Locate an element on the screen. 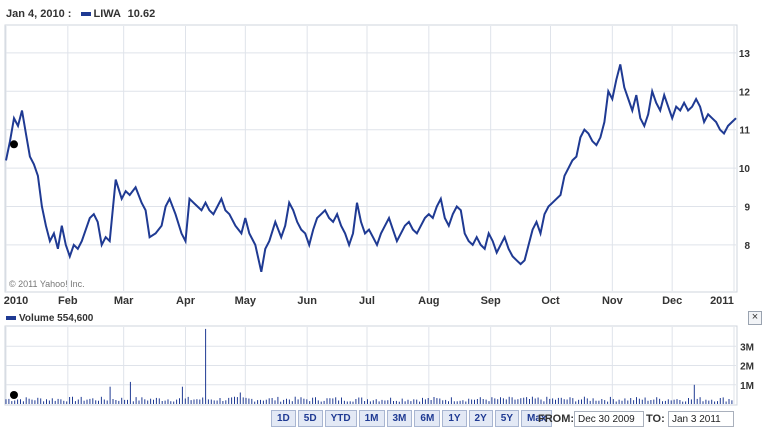 The height and width of the screenshot is (437, 775). volume-header: Volume 554,600 is located at coordinates (49, 318).